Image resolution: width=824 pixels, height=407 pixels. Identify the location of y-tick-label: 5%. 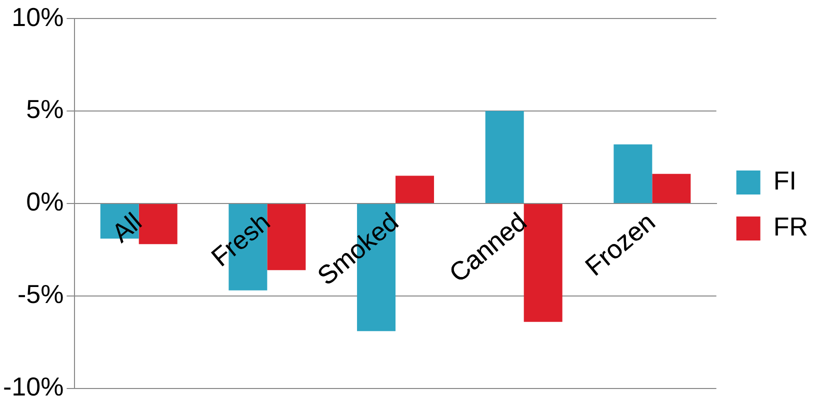
(45, 109).